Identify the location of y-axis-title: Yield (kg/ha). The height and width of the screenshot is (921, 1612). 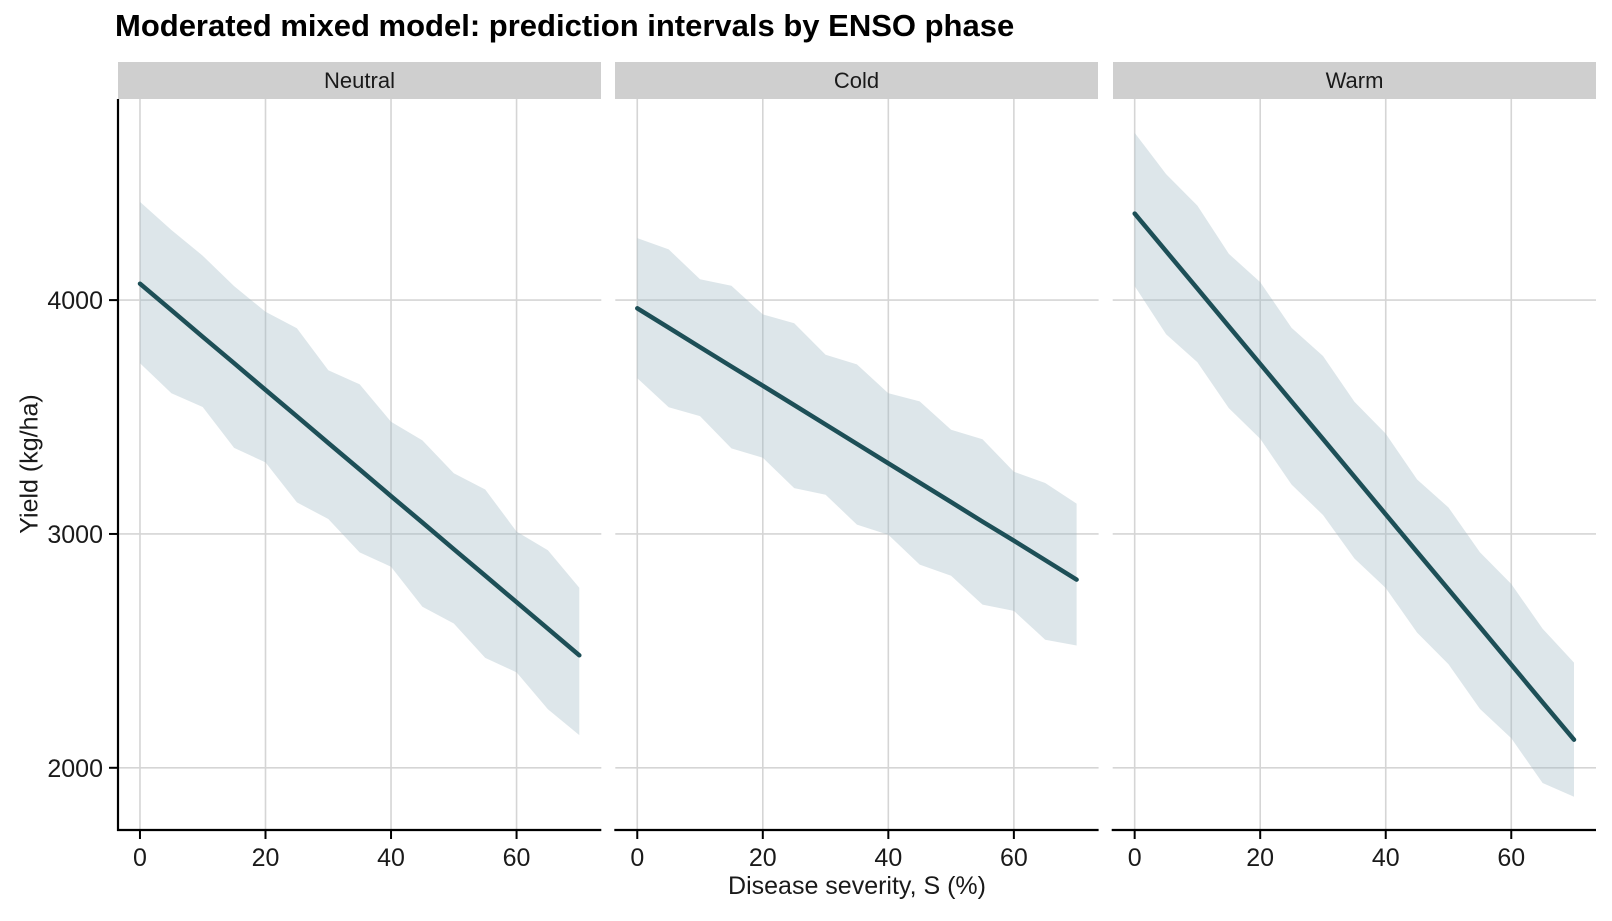
(29, 464).